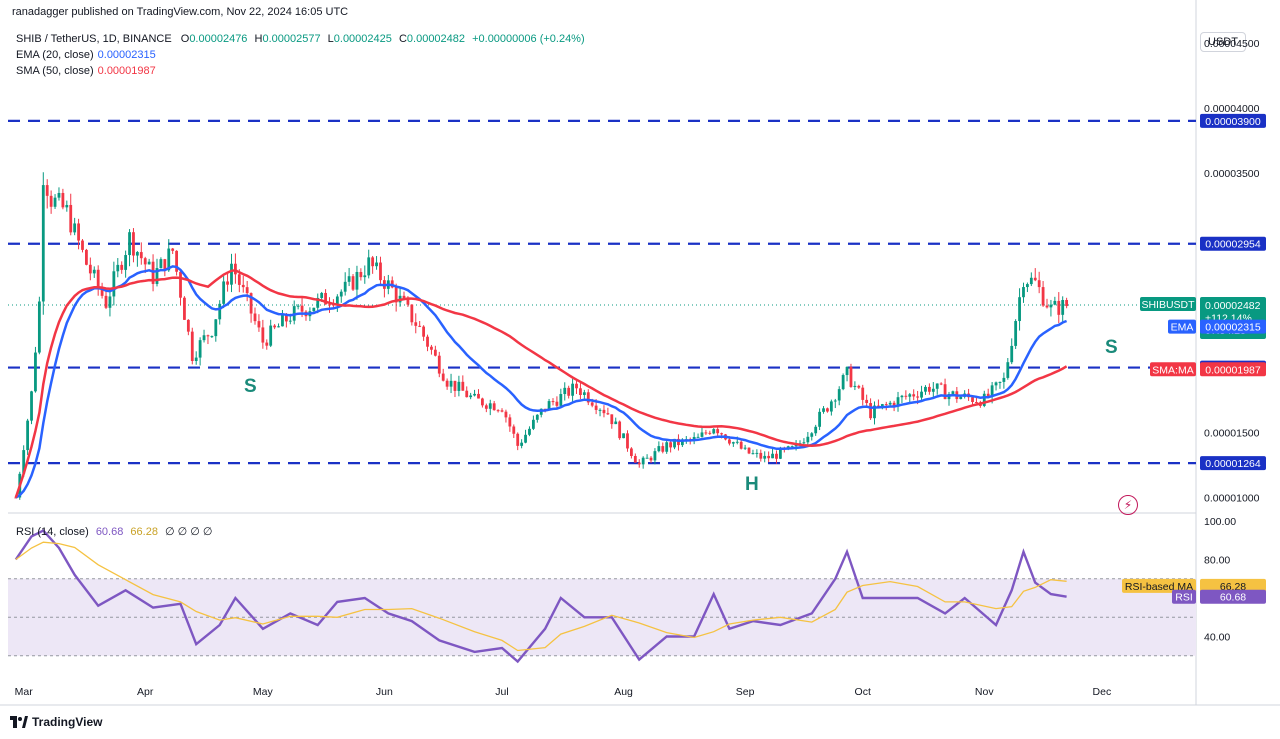 The width and height of the screenshot is (1280, 739). What do you see at coordinates (1217, 638) in the screenshot?
I see `rsi-axis-tick: 40.00` at bounding box center [1217, 638].